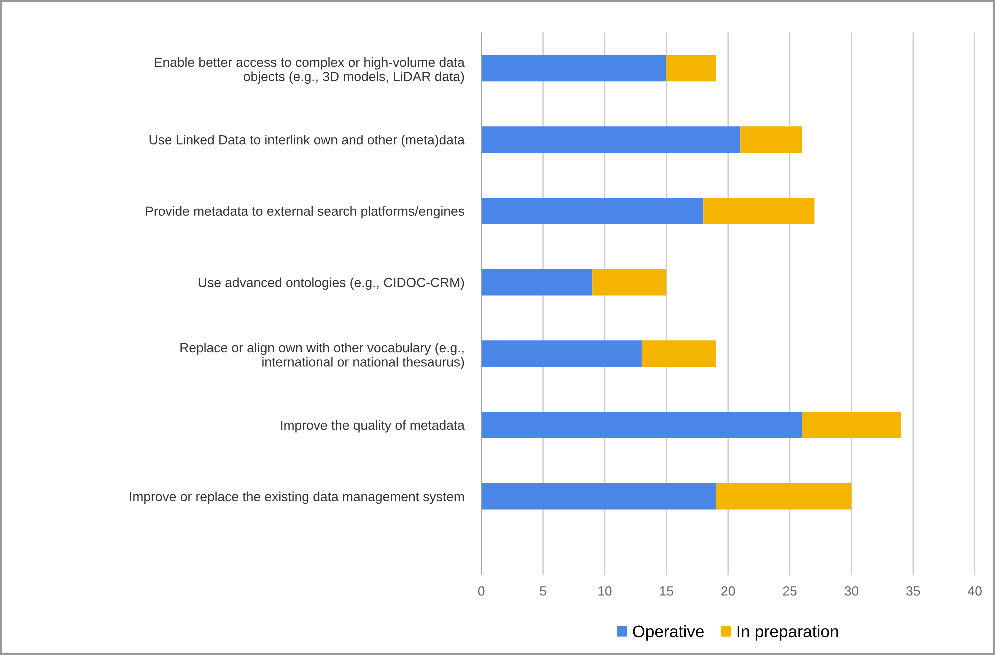  Describe the element at coordinates (322, 356) in the screenshot. I see `y-tick-label: Replace or align own with other vocabulary (e.g., international or national thesaurus)` at that location.